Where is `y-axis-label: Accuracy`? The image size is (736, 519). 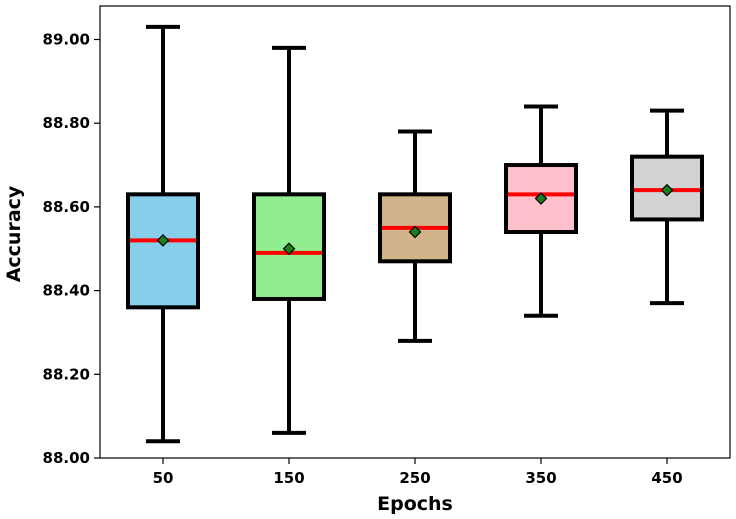
y-axis-label: Accuracy is located at coordinates (14, 233).